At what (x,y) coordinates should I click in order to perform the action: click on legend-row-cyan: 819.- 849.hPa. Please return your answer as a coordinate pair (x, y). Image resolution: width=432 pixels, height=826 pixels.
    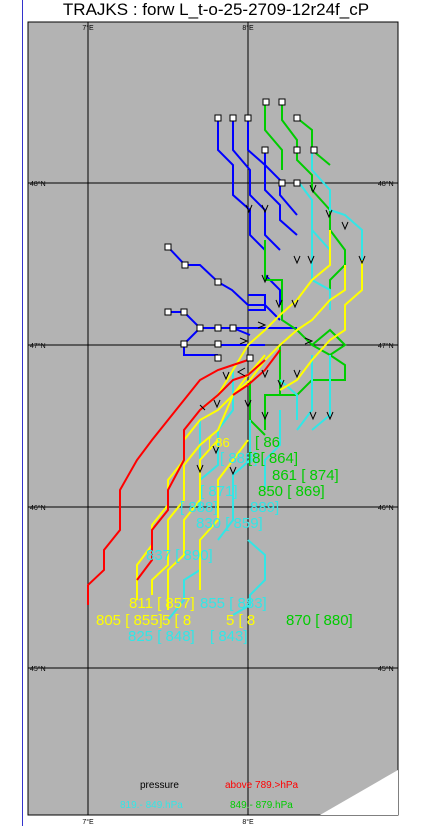
    Looking at the image, I should click on (151, 805).